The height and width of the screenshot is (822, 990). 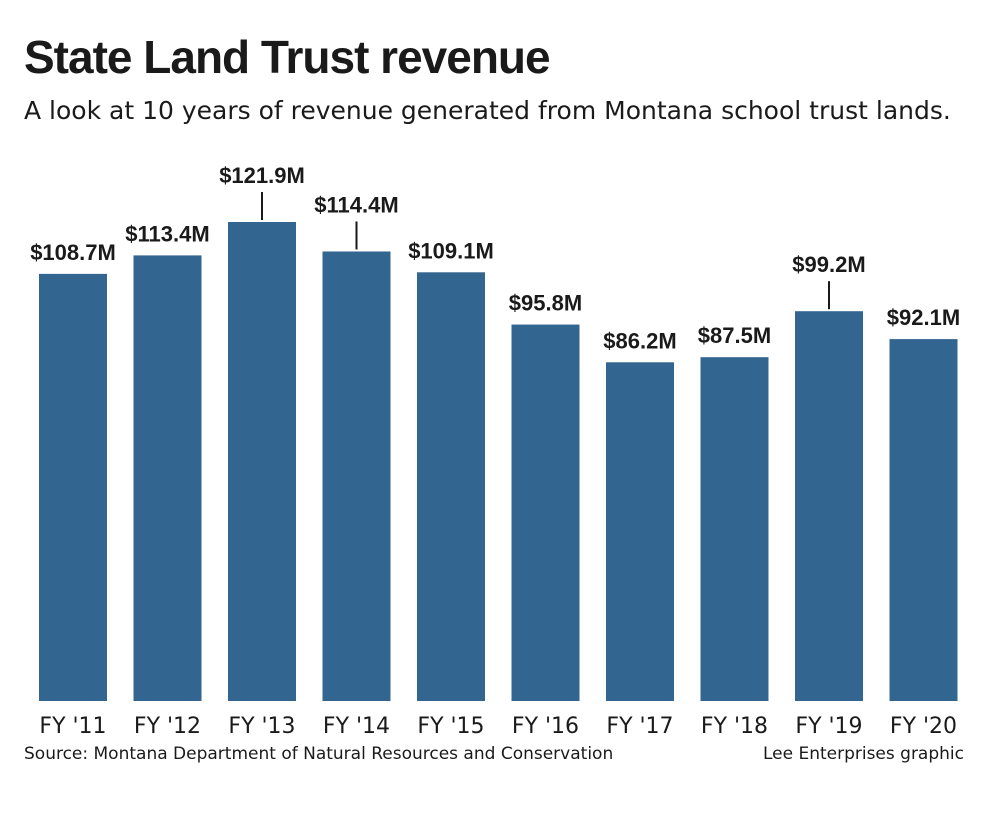 What do you see at coordinates (450, 726) in the screenshot?
I see `x-tick-label: FY '15` at bounding box center [450, 726].